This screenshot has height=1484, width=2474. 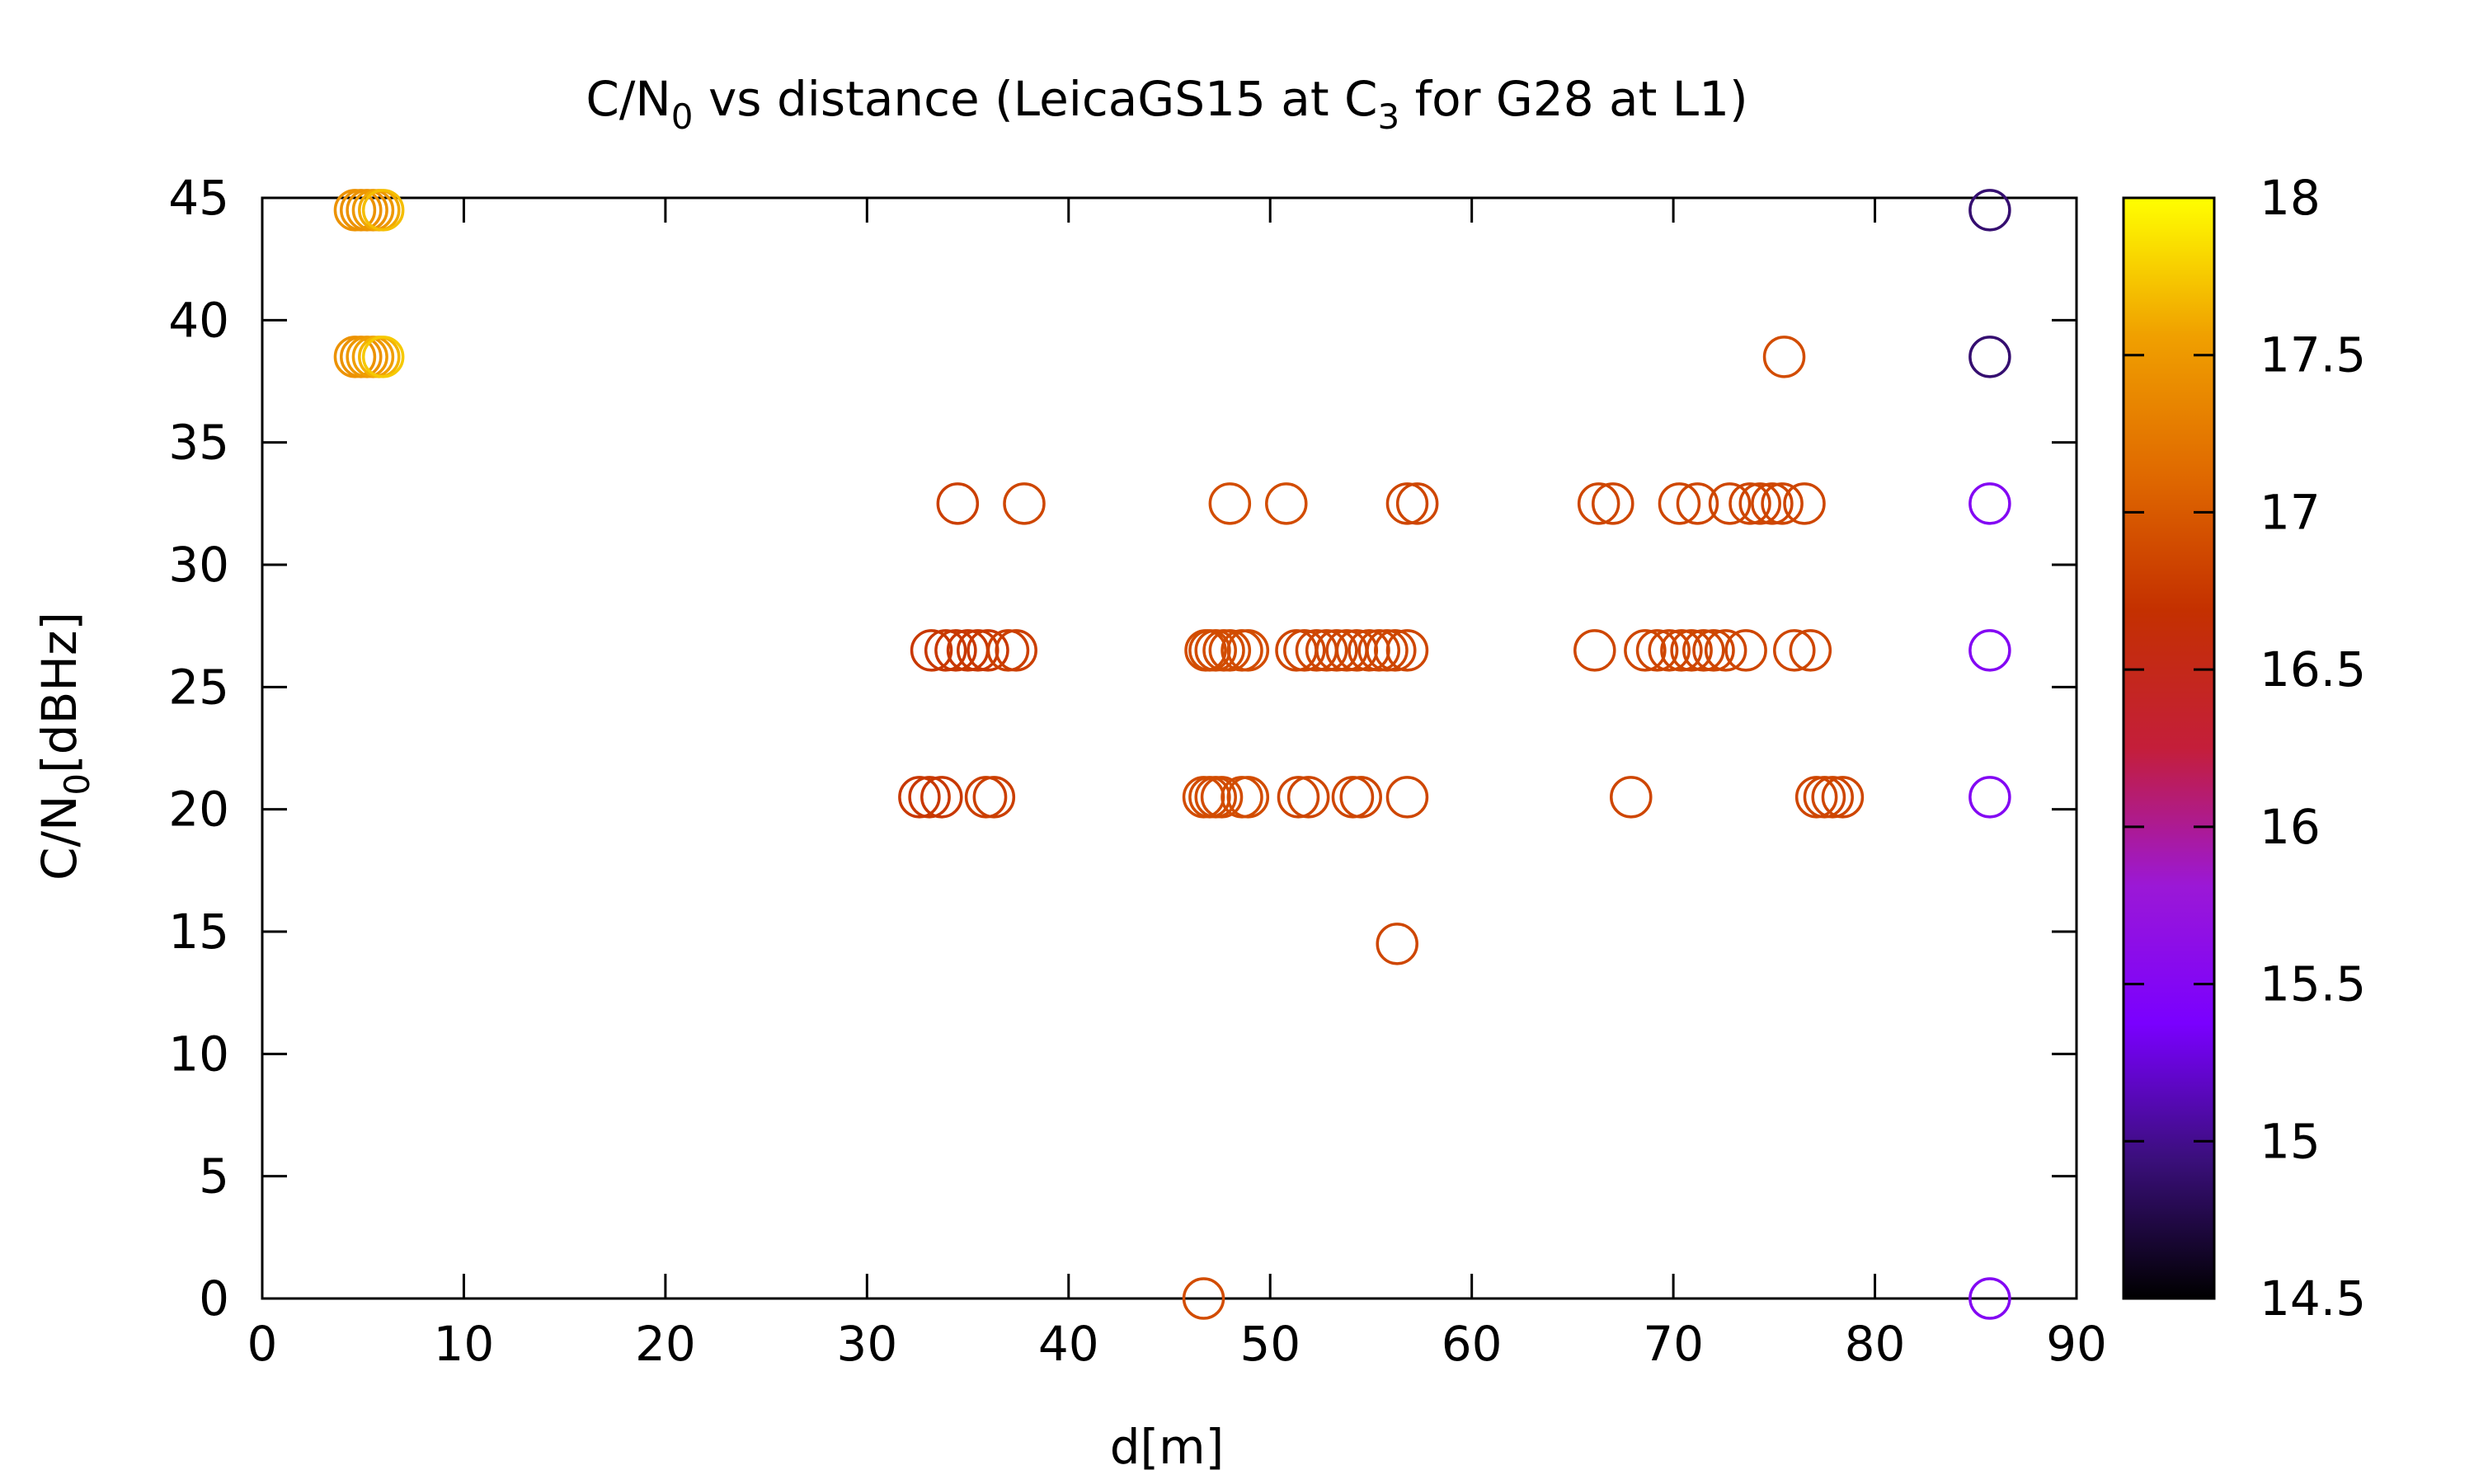 What do you see at coordinates (2290, 512) in the screenshot?
I see `colorbar-tick-label: 17` at bounding box center [2290, 512].